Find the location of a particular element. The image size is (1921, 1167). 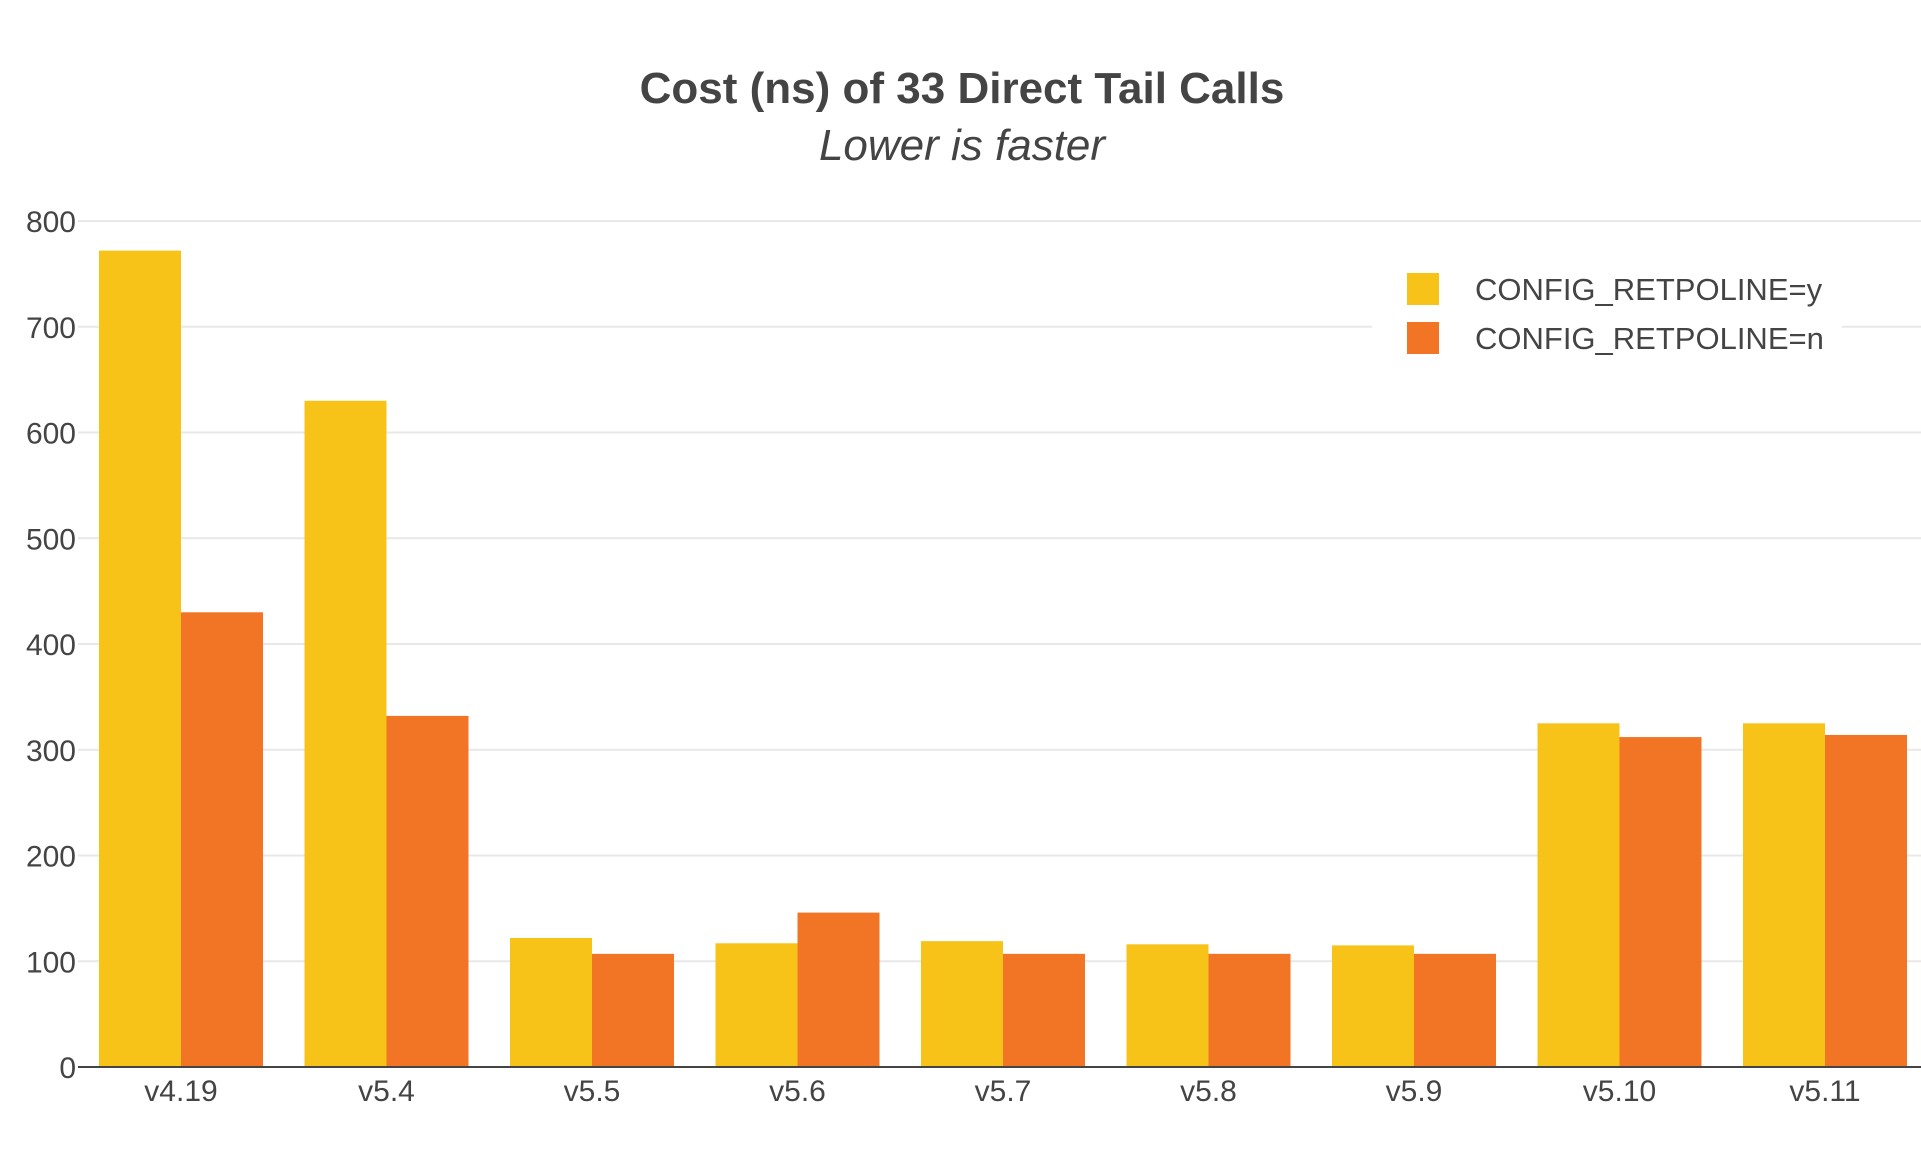

y-tick-label: 100 is located at coordinates (51, 962).